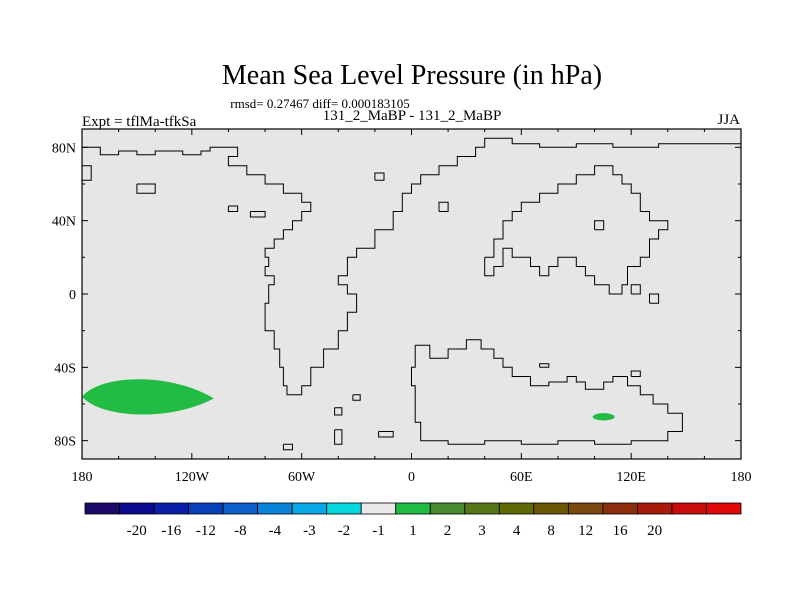 The image size is (800, 600). Describe the element at coordinates (521, 477) in the screenshot. I see `x-tick-label: 60E` at that location.